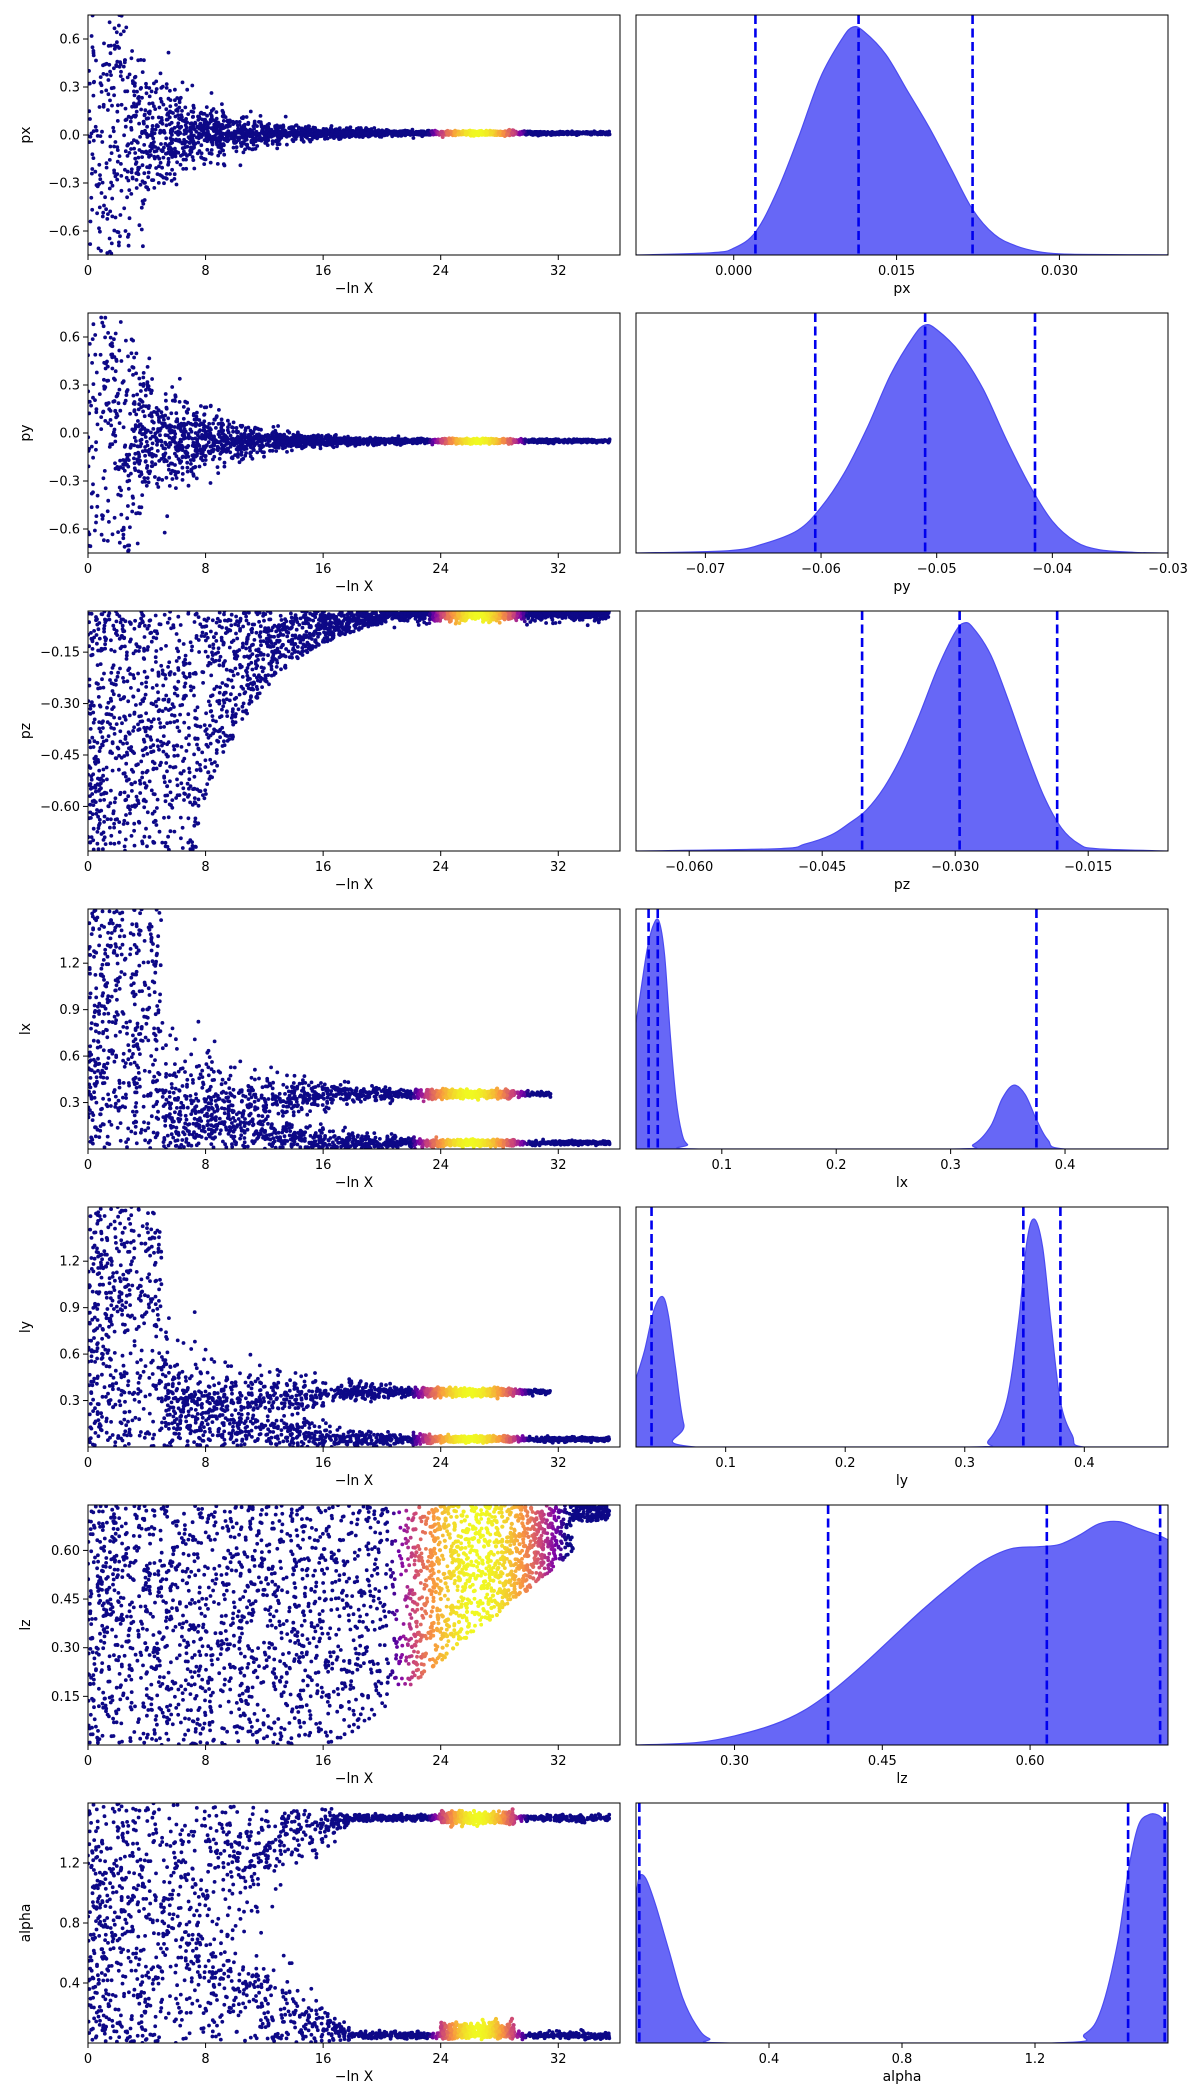 This screenshot has height=2100, width=1200. Describe the element at coordinates (902, 135) in the screenshot. I see `posterior-px-frame` at that location.